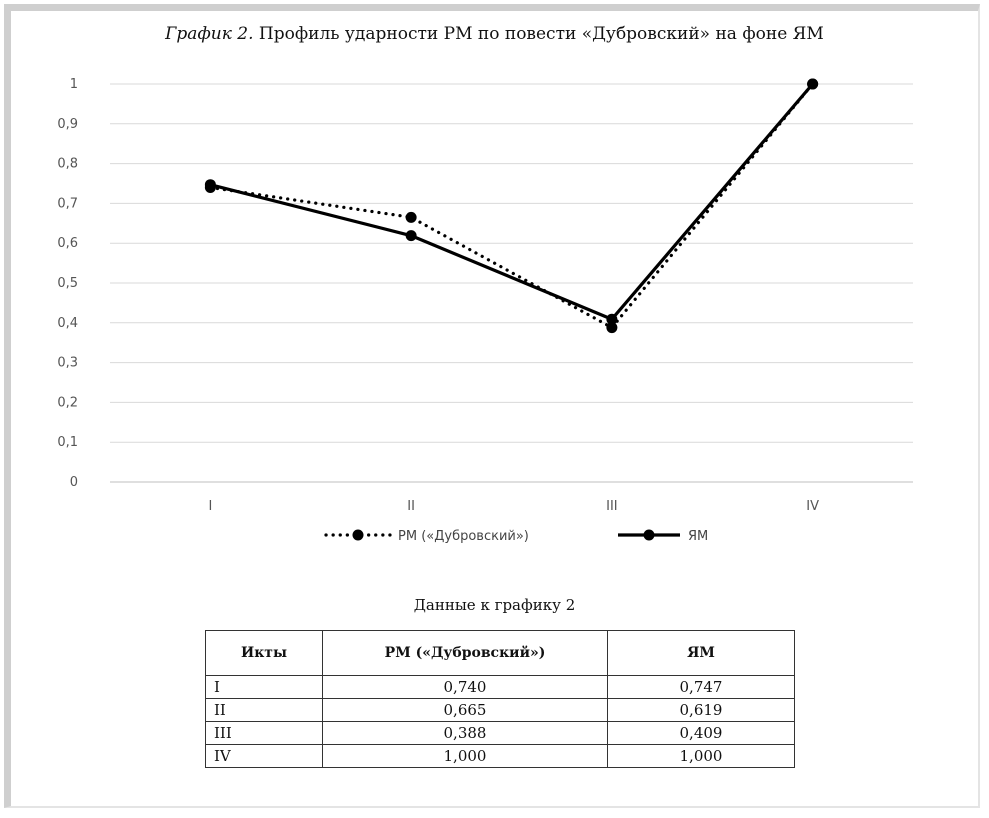 Image resolution: width=989 pixels, height=818 pixels. What do you see at coordinates (465, 710) in the screenshot?
I see `table-cell: 0,665` at bounding box center [465, 710].